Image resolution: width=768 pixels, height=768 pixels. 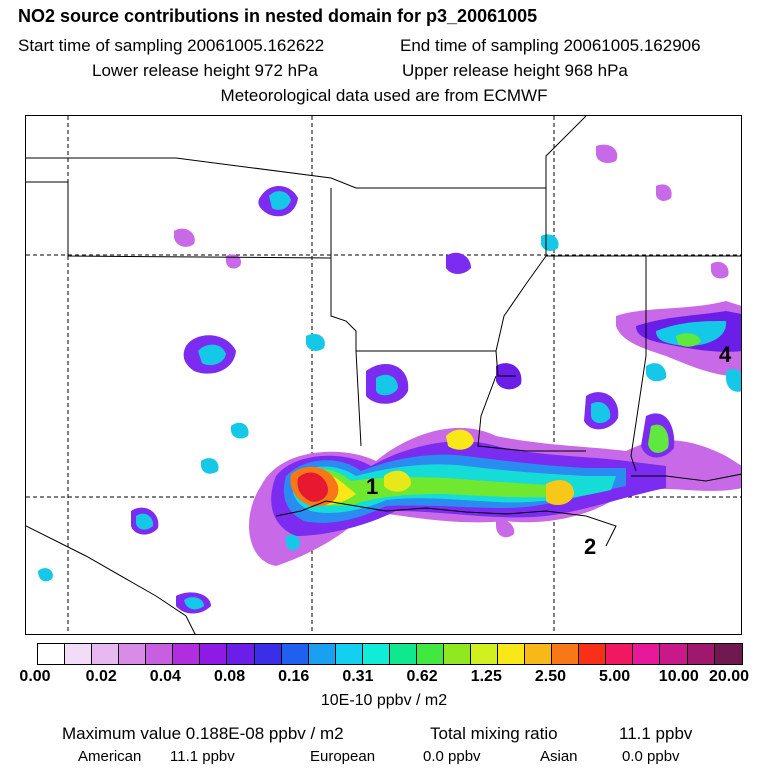 What do you see at coordinates (559, 756) in the screenshot?
I see `asian-label: Asian` at bounding box center [559, 756].